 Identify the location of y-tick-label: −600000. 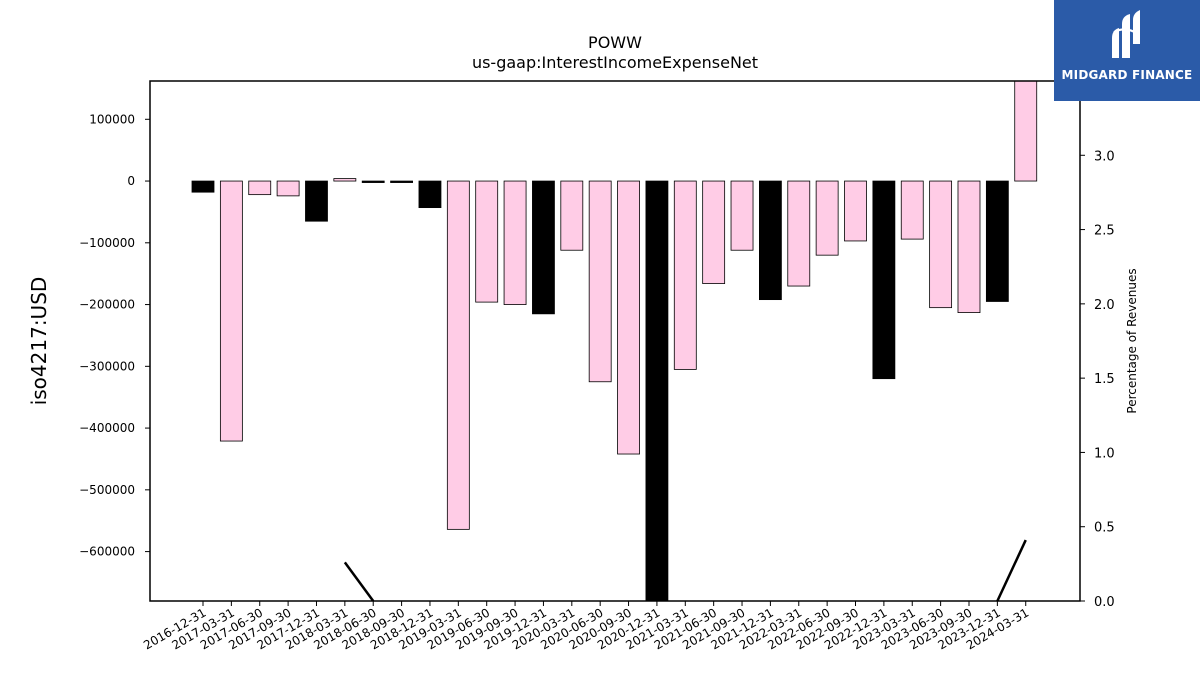
(107, 552).